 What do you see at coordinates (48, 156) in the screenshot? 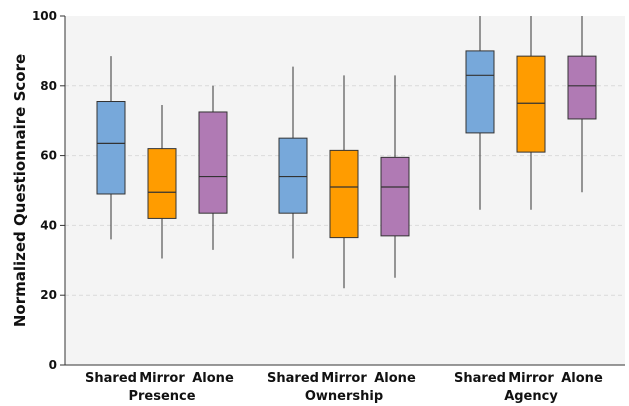
I see `y-tick-label: 60` at bounding box center [48, 156].